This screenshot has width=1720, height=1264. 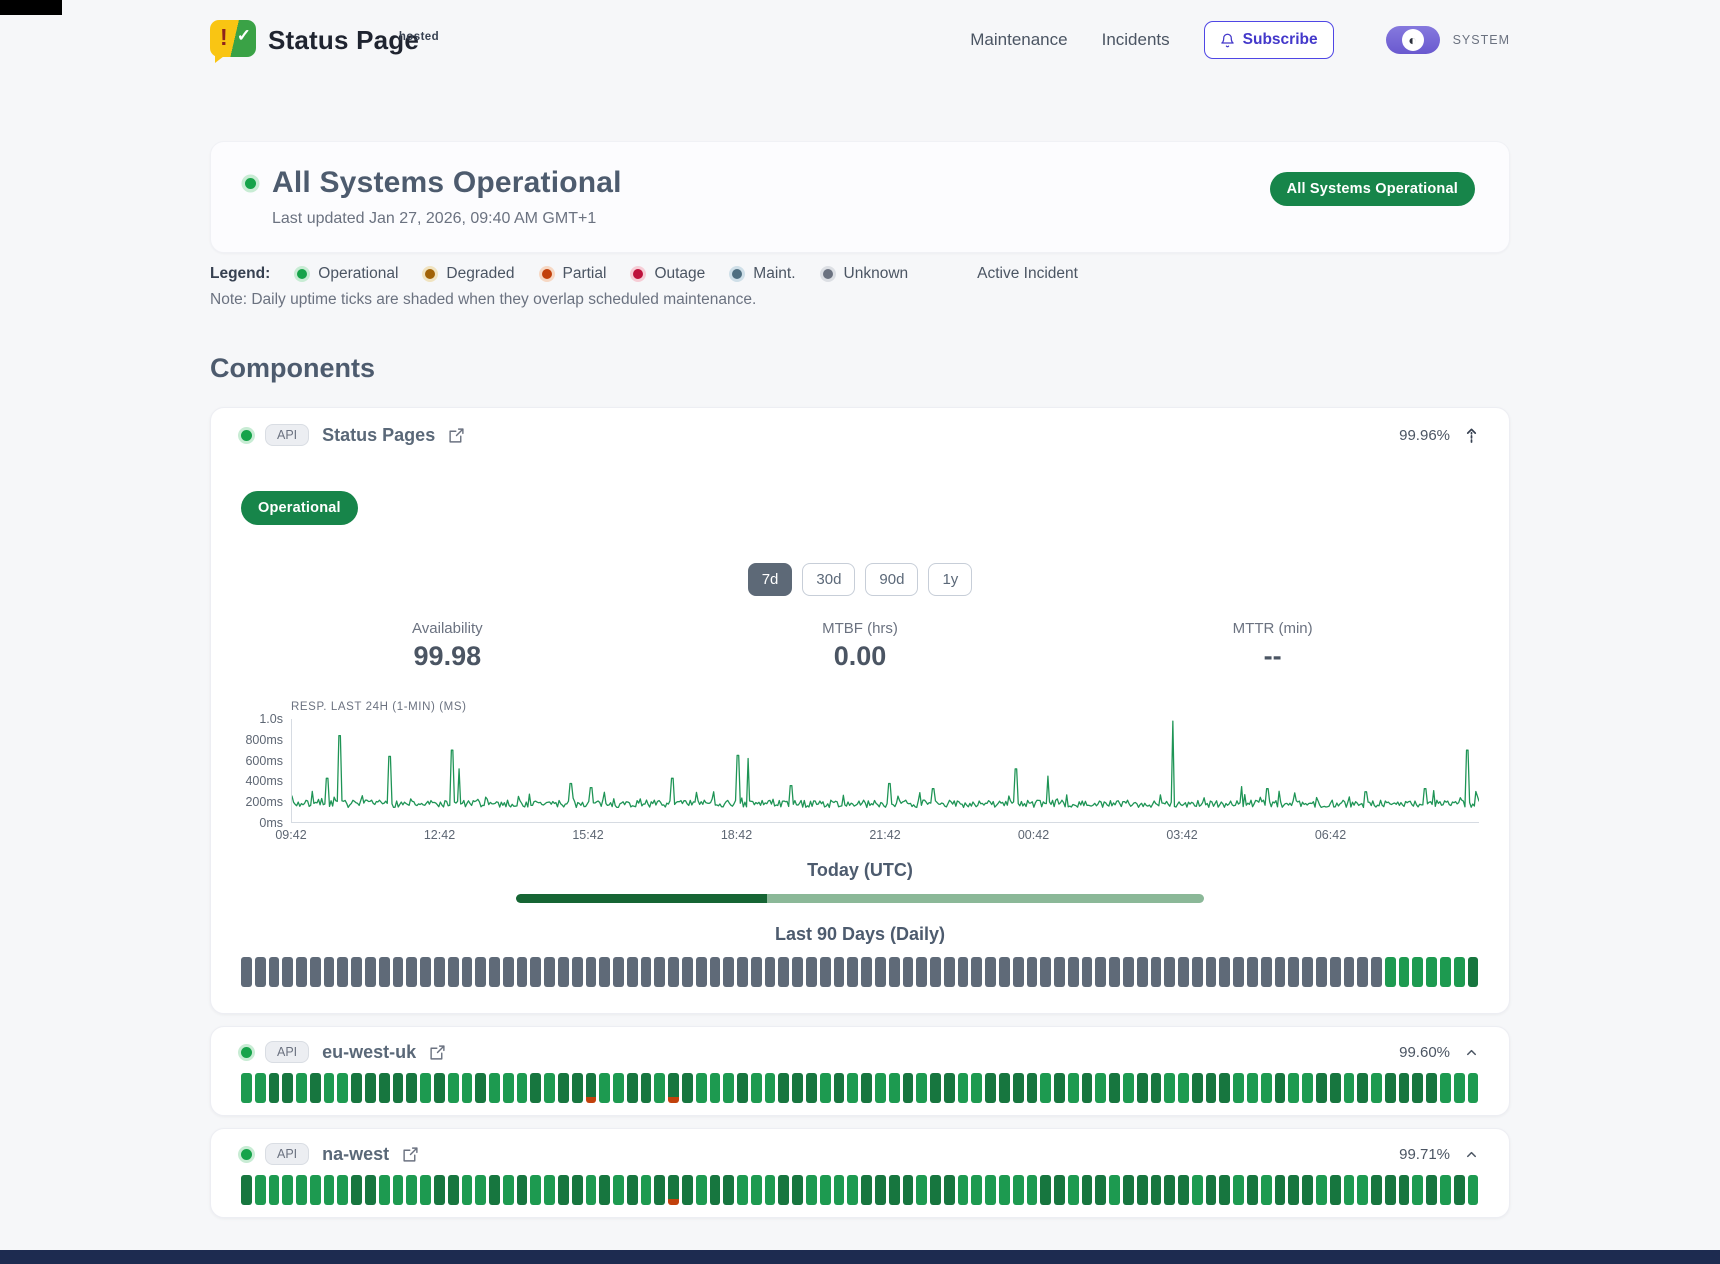 I want to click on nav-incidents: Incidents, so click(x=1135, y=39).